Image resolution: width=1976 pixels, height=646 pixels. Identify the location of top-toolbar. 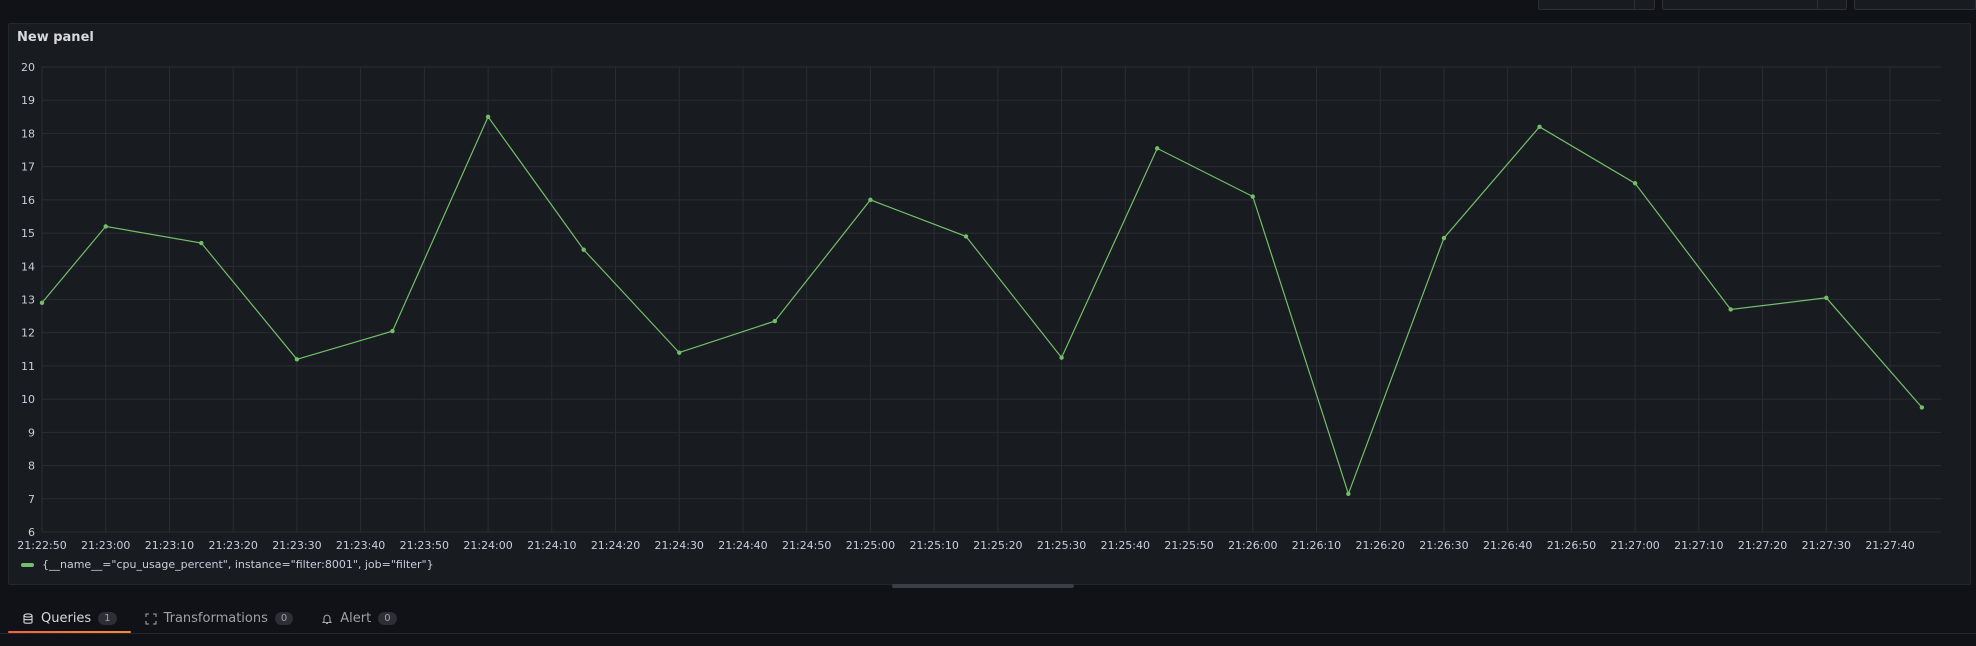
(988, 5).